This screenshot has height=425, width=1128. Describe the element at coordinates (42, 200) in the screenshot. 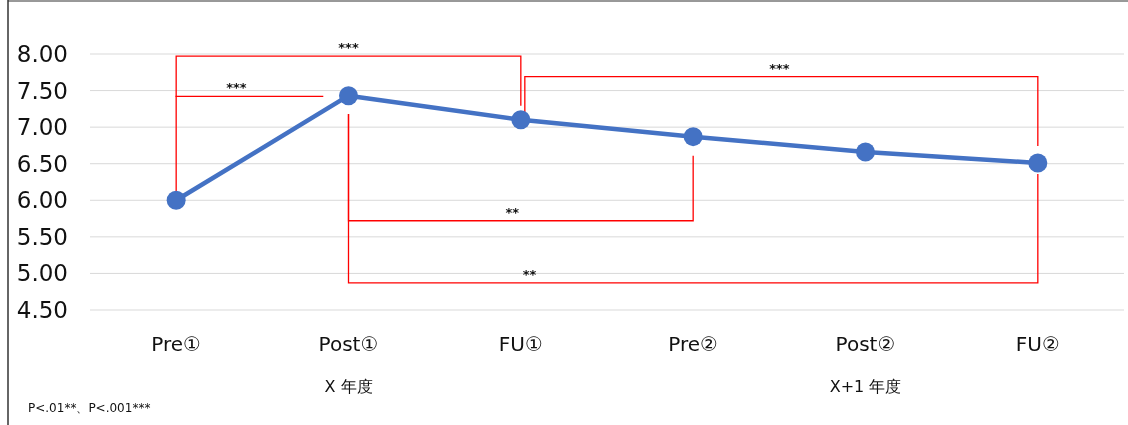

I see `y-tick-label: 6.00` at that location.